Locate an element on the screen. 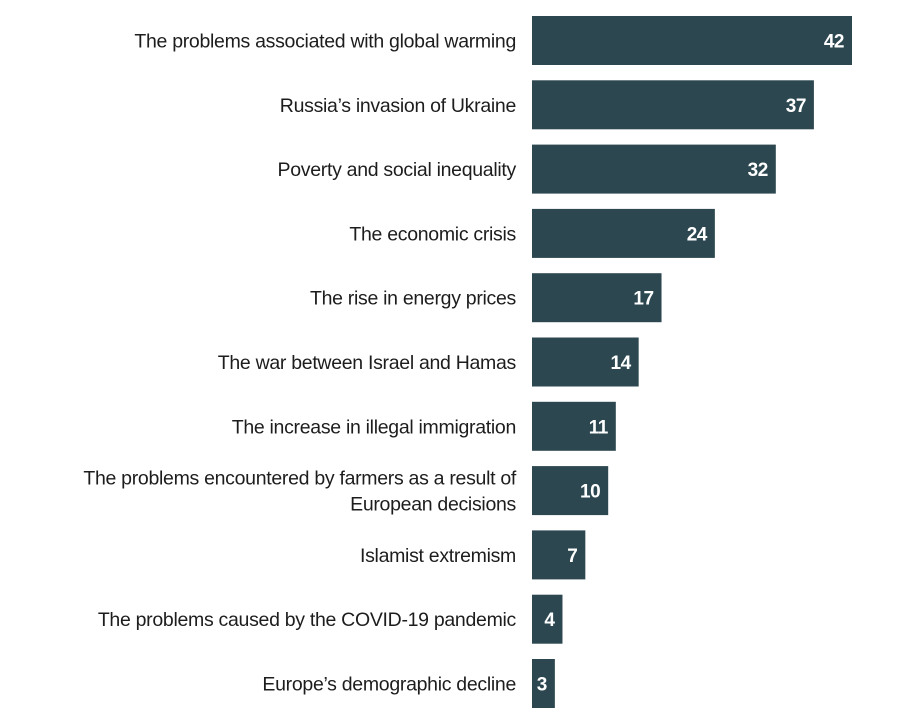  value-label: 37 is located at coordinates (796, 106).